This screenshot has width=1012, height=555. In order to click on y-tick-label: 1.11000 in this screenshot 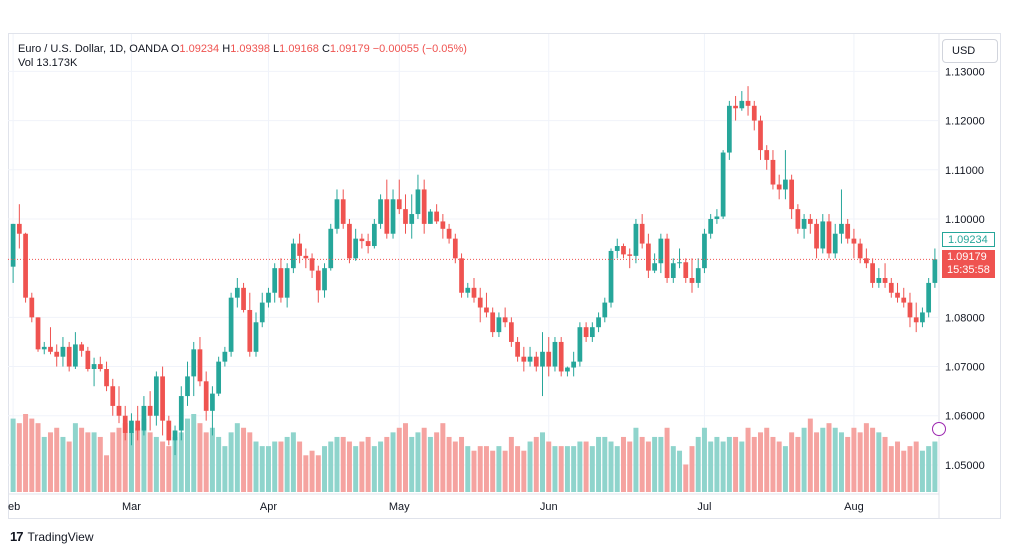, I will do `click(964, 171)`.